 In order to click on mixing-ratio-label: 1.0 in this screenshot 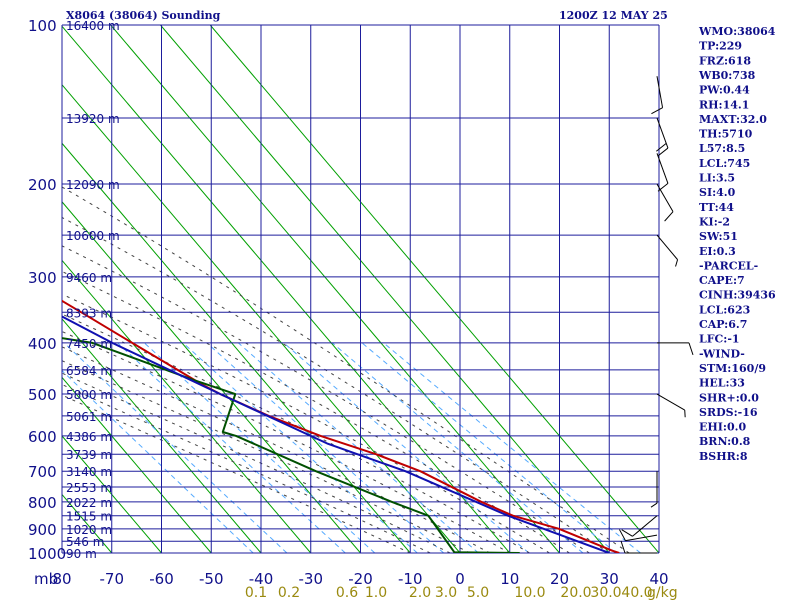, I will do `click(376, 592)`.